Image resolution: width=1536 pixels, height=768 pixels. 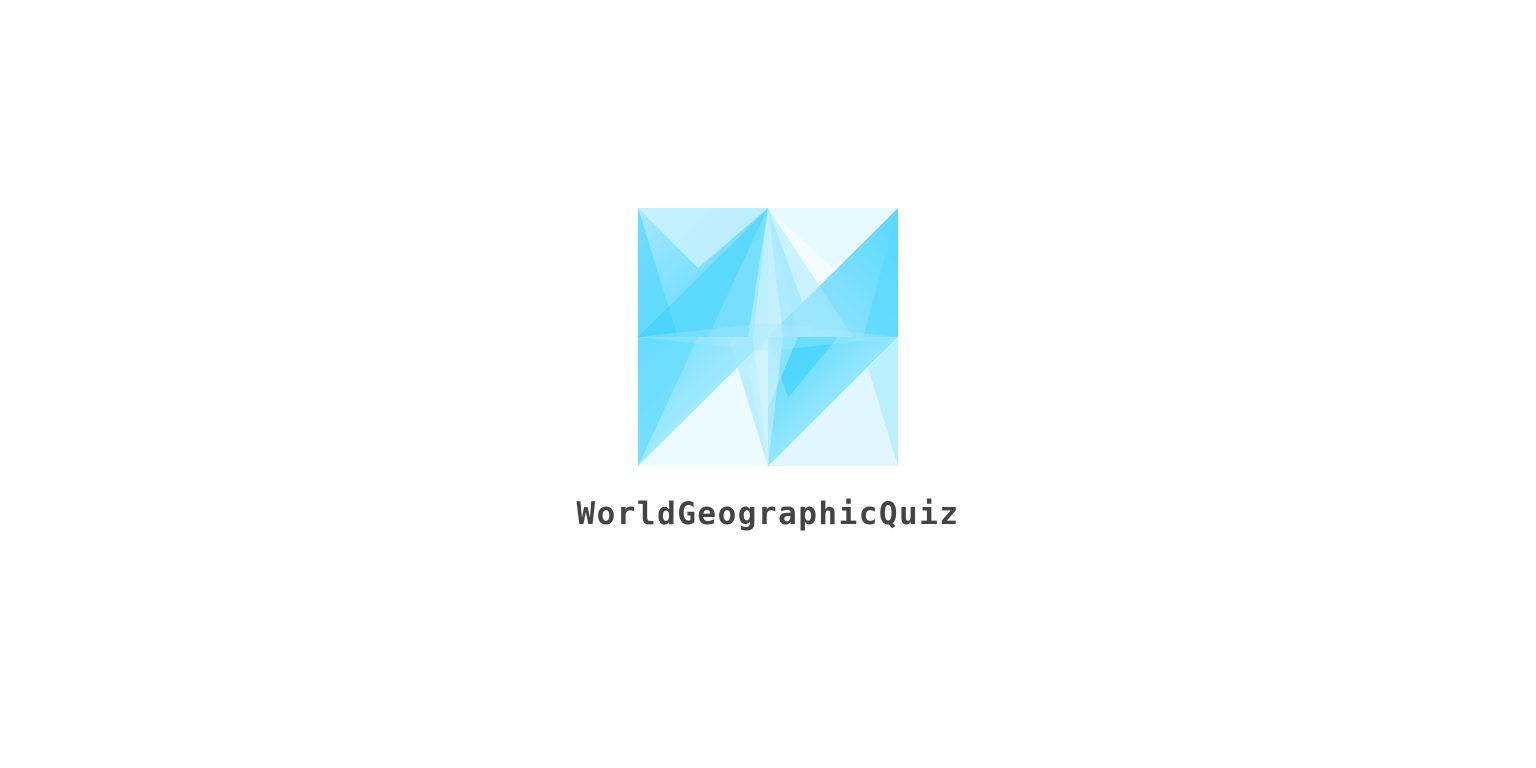 What do you see at coordinates (768, 514) in the screenshot?
I see `app-title: WorldGeographicQuiz` at bounding box center [768, 514].